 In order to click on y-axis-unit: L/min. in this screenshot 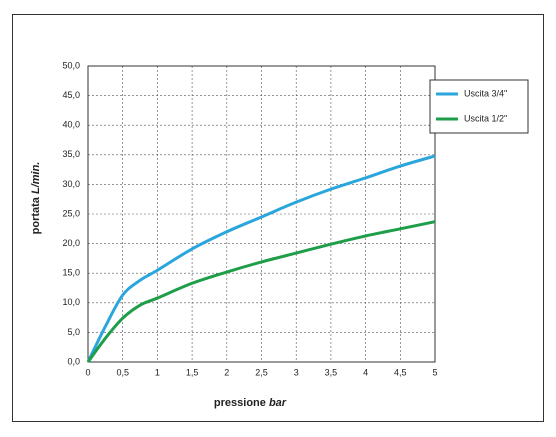, I will do `click(36, 178)`.